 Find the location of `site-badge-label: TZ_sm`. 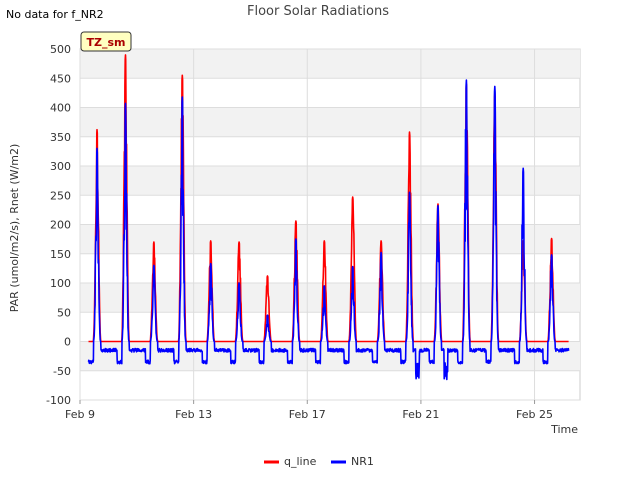

site-badge-label: TZ_sm is located at coordinates (106, 42).